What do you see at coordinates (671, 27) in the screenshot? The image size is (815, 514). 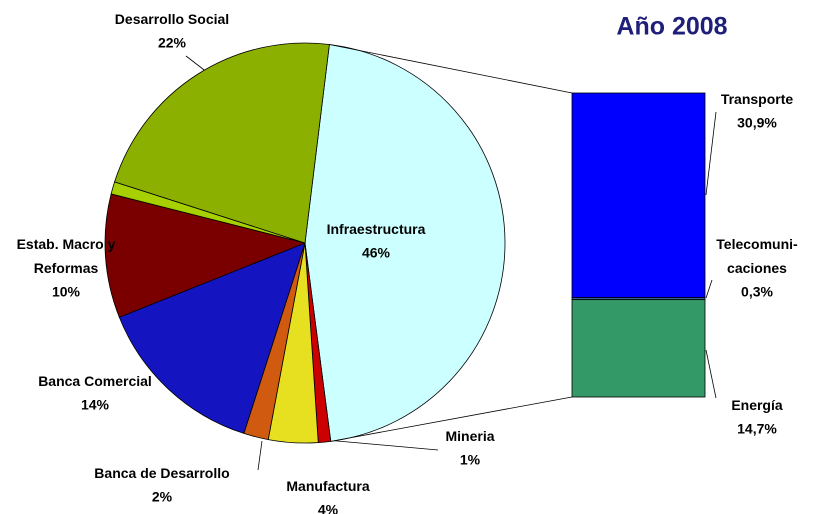 I see `chart-title: Año 2008` at bounding box center [671, 27].